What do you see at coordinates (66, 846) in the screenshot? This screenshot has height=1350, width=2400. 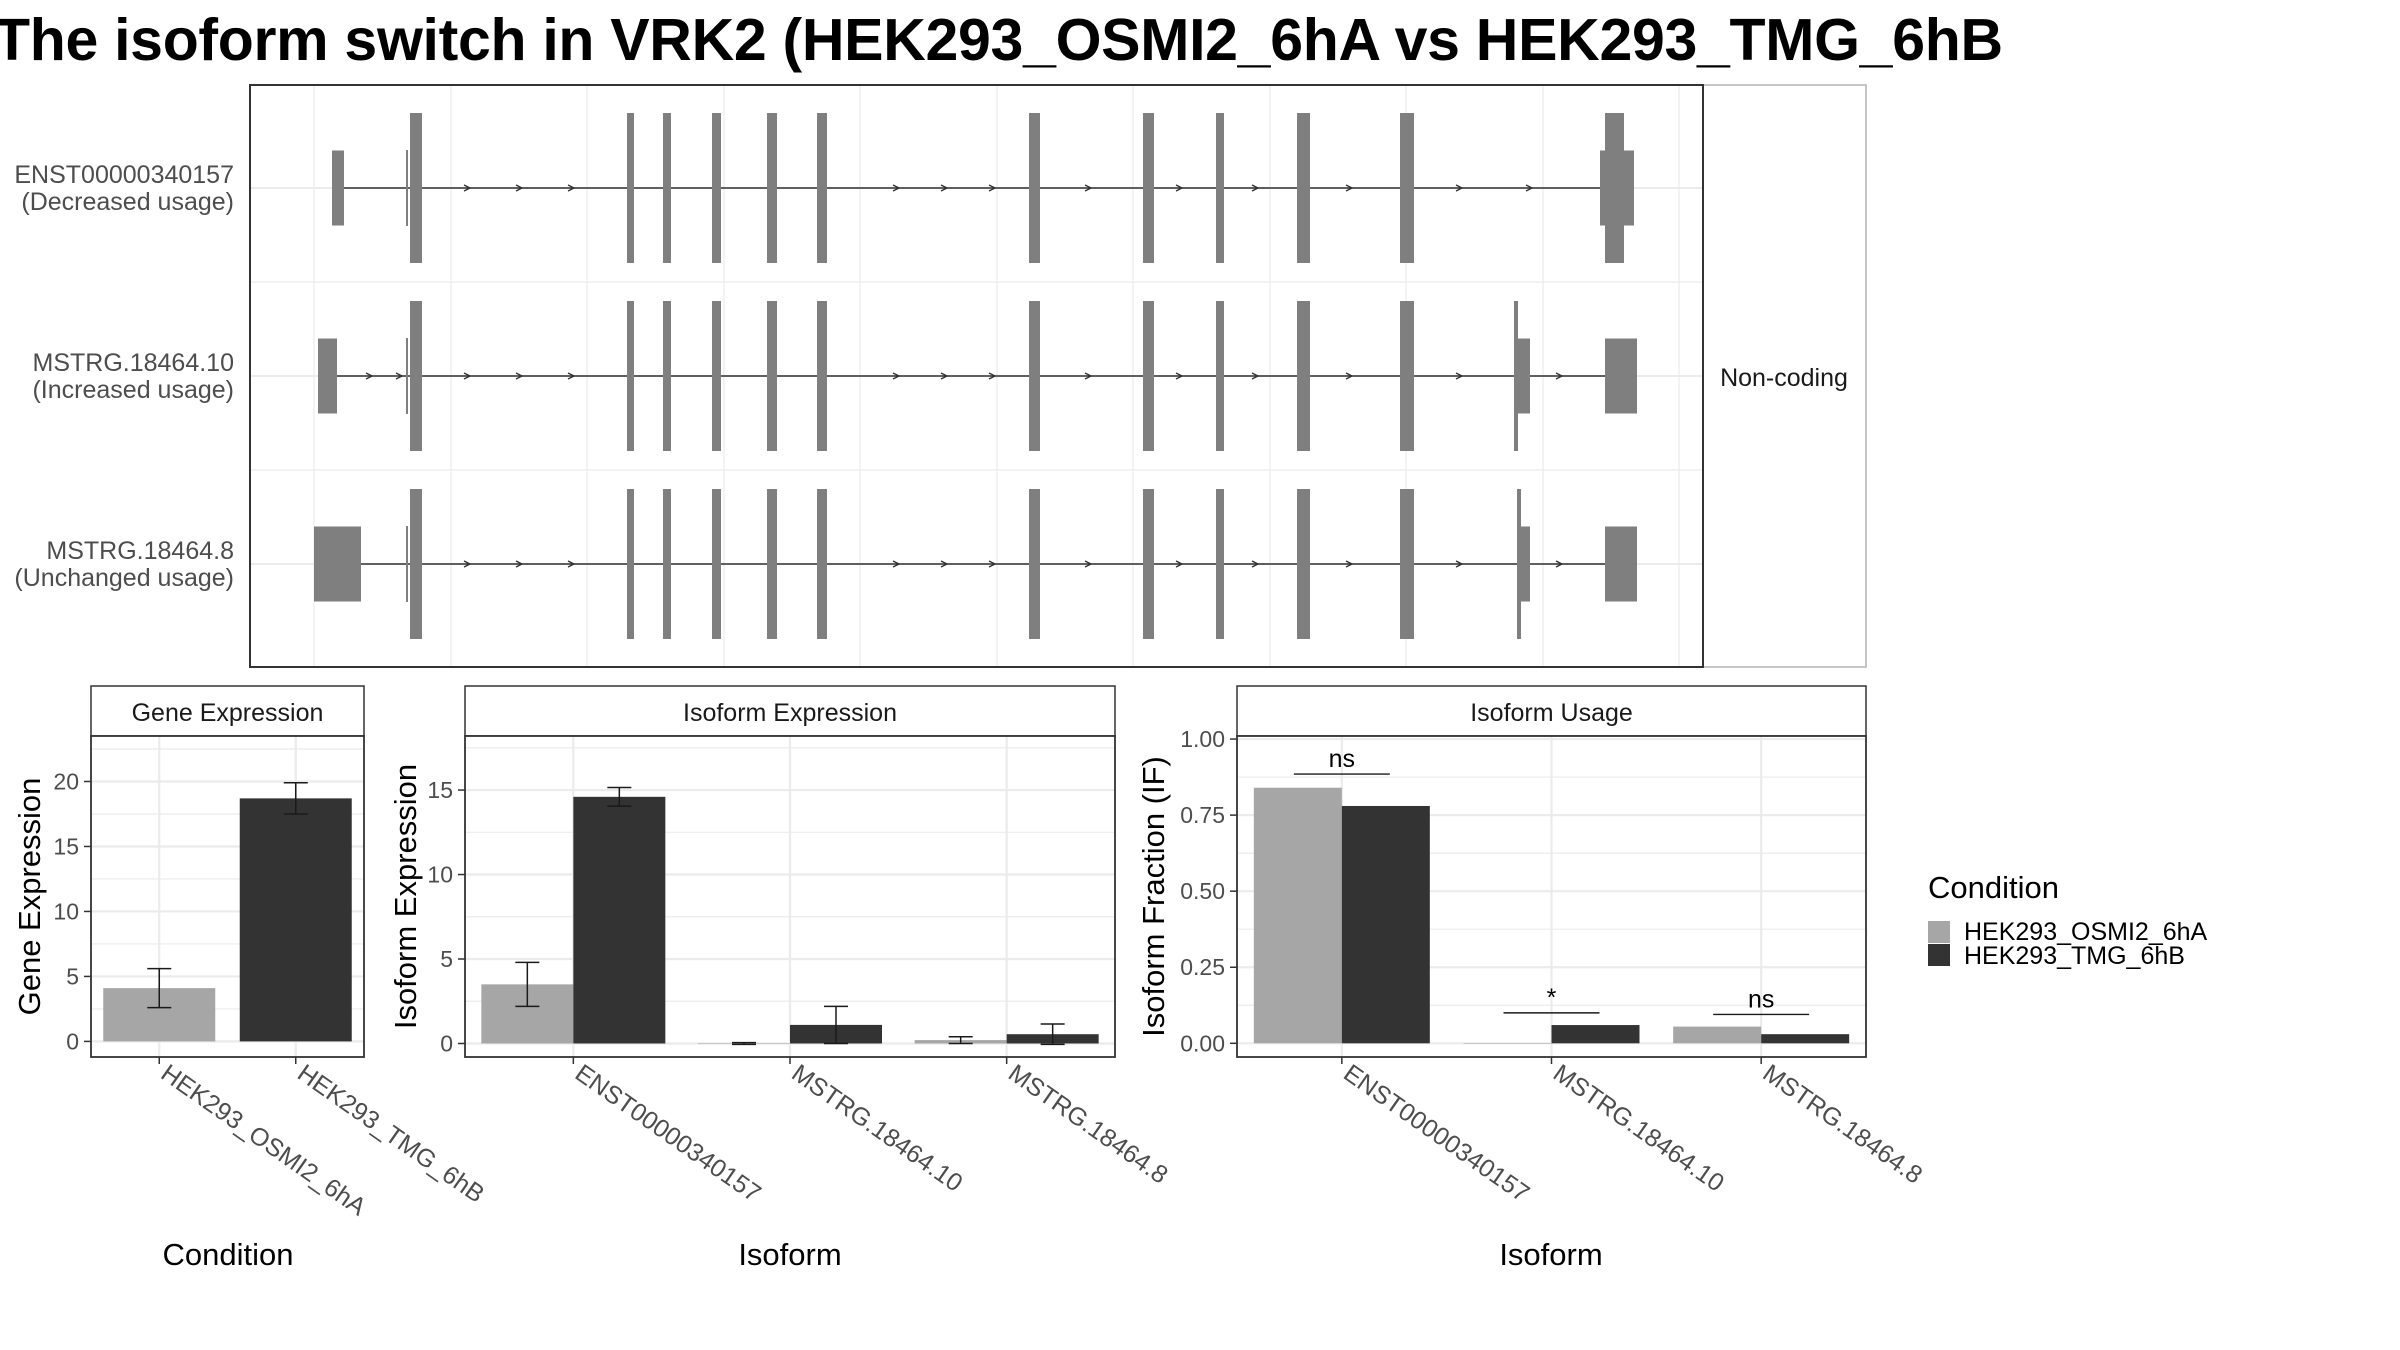 I see `y-tick-label: 15` at bounding box center [66, 846].